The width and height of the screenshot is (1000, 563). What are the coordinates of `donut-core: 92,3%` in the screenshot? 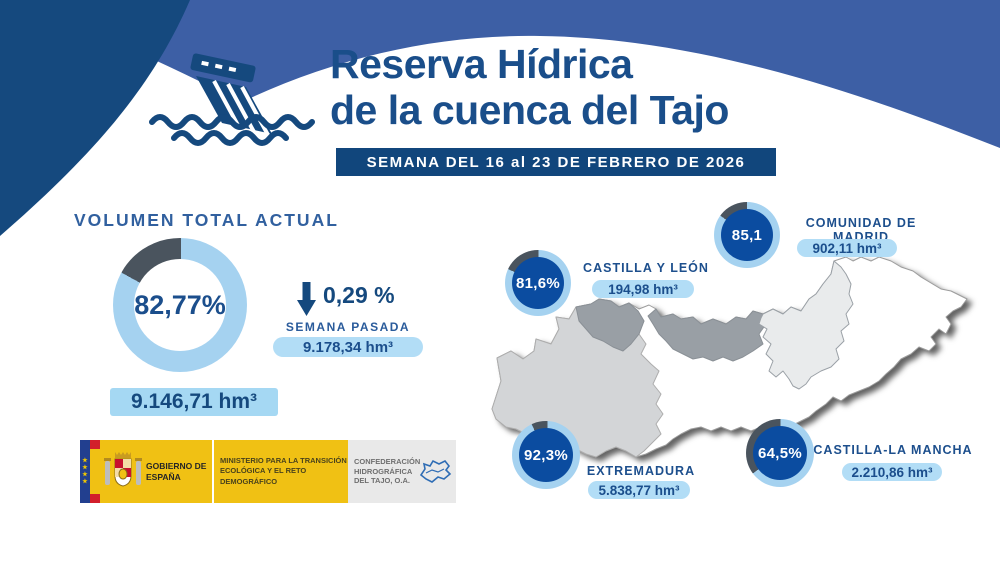 It's located at (546, 455).